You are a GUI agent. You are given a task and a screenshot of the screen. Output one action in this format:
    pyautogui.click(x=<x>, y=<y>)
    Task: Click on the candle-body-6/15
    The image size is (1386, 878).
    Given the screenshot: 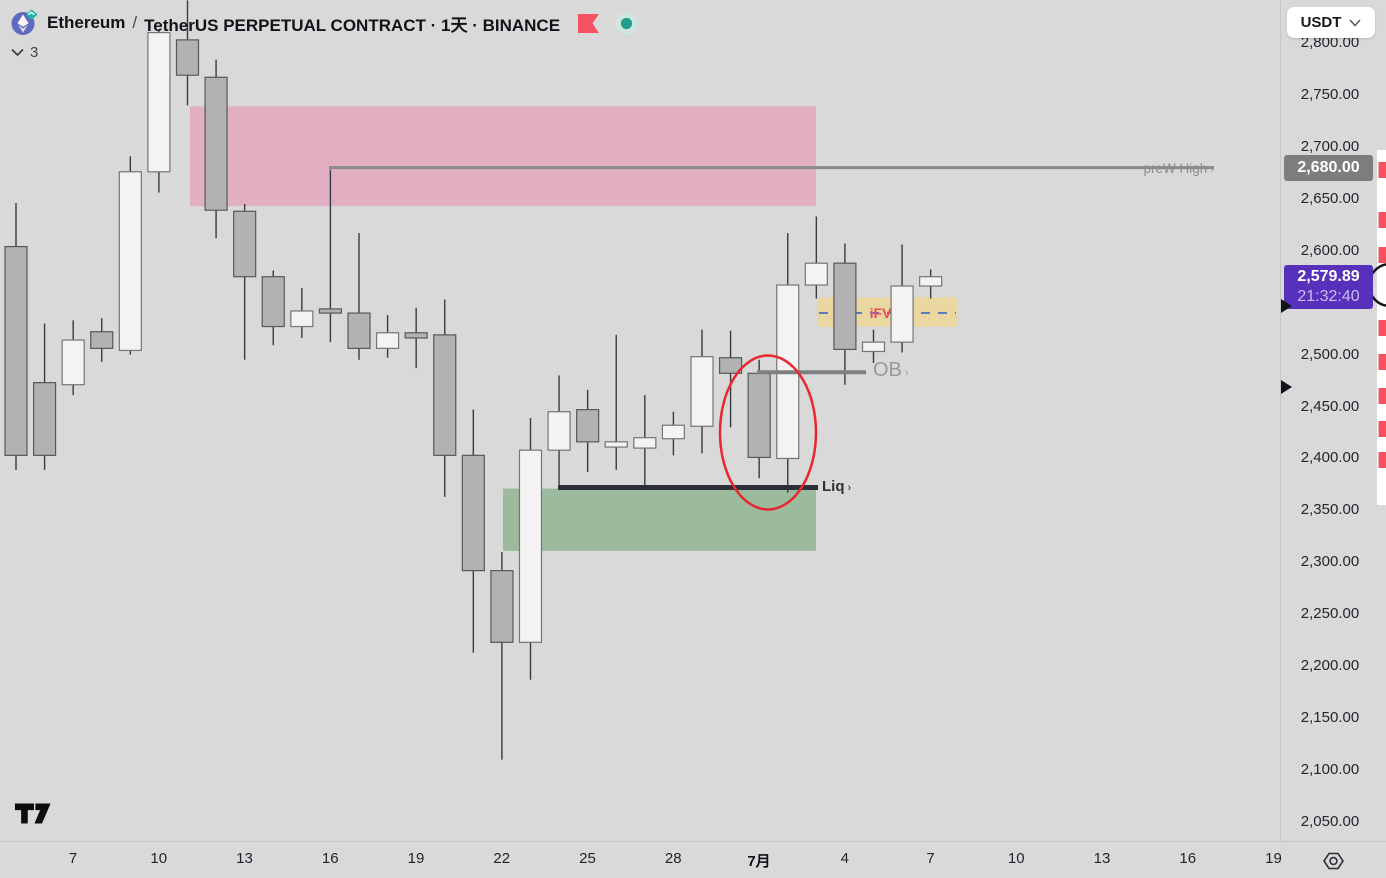 What is the action you would take?
    pyautogui.click(x=302, y=319)
    